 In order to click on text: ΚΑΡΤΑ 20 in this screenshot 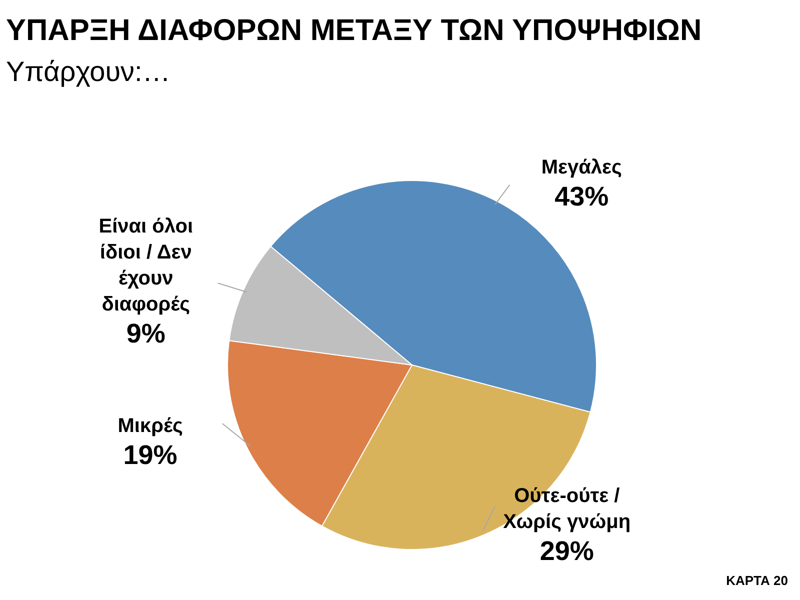, I will do `click(757, 580)`.